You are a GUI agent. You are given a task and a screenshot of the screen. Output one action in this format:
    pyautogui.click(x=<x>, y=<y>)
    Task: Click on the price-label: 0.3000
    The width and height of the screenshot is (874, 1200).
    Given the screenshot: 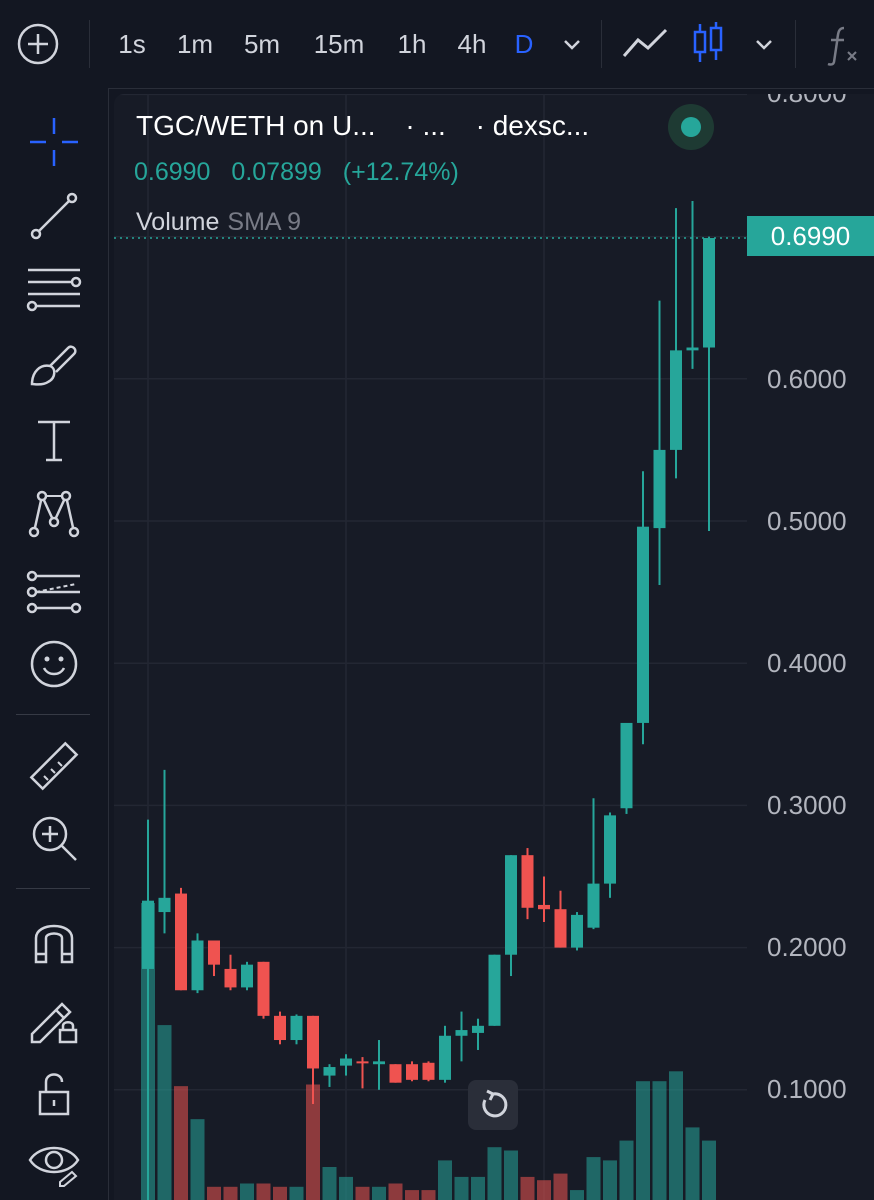 What is the action you would take?
    pyautogui.click(x=807, y=805)
    